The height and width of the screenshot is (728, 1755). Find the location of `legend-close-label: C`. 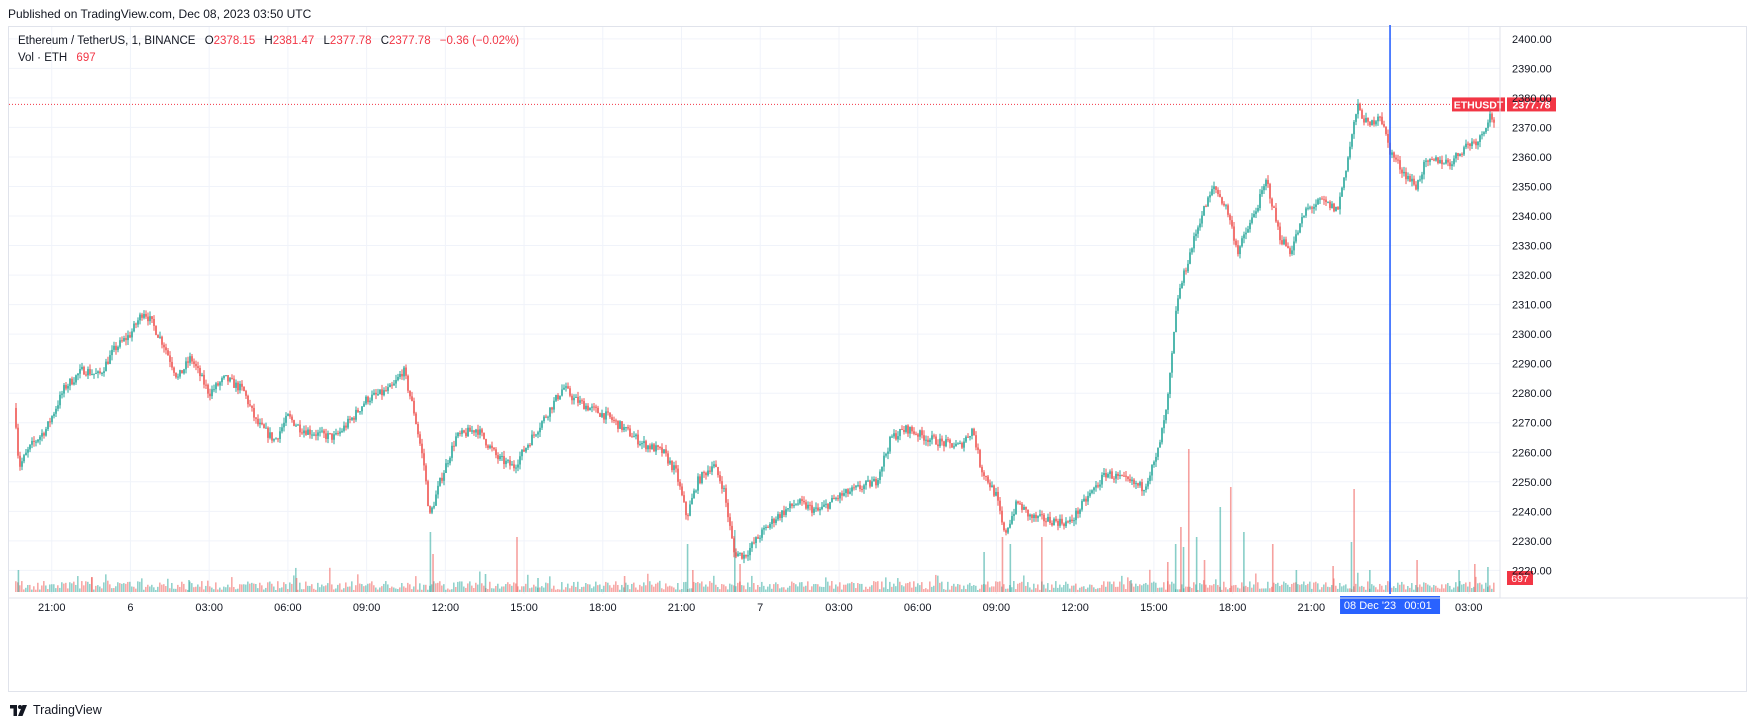

legend-close-label: C is located at coordinates (385, 41).